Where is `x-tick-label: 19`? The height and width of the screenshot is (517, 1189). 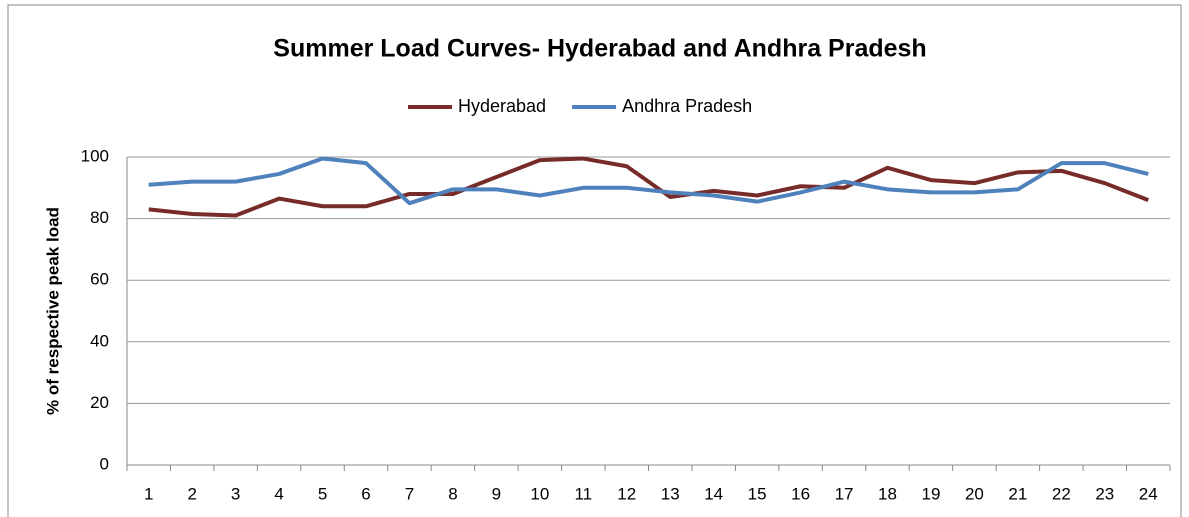 x-tick-label: 19 is located at coordinates (931, 493).